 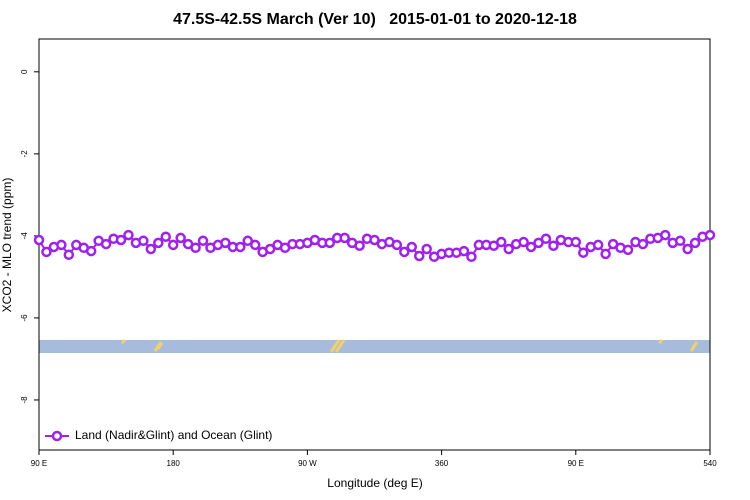 What do you see at coordinates (307, 463) in the screenshot?
I see `x-tick-label: 90 W` at bounding box center [307, 463].